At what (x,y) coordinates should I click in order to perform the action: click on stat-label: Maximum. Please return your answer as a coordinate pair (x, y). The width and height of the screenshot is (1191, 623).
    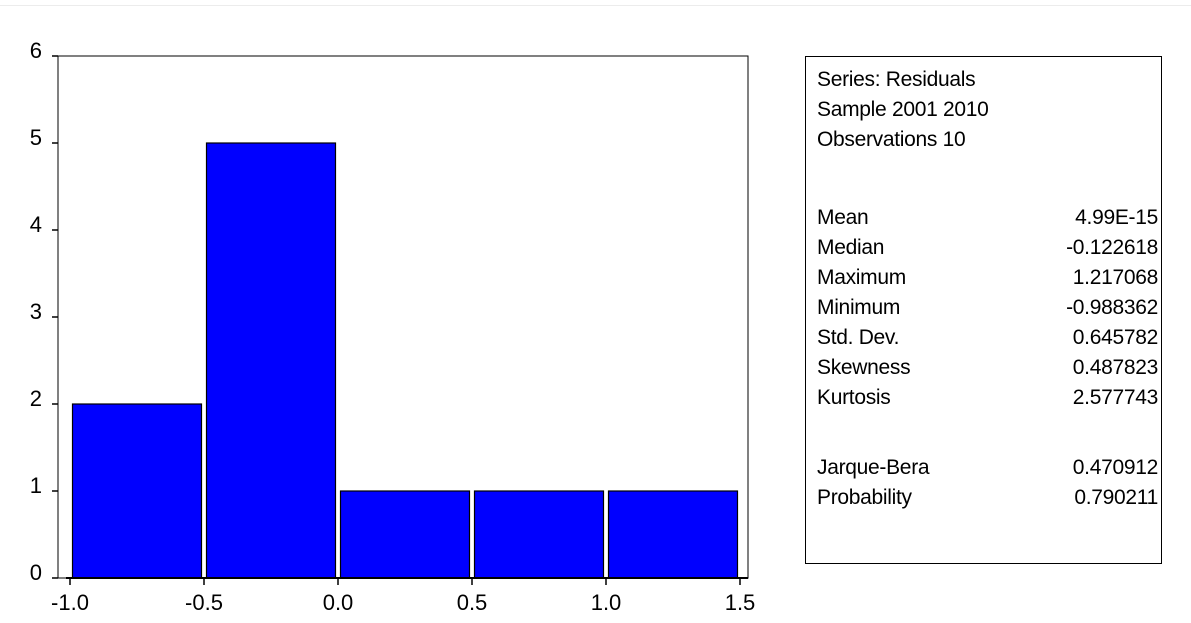
    Looking at the image, I should click on (861, 277).